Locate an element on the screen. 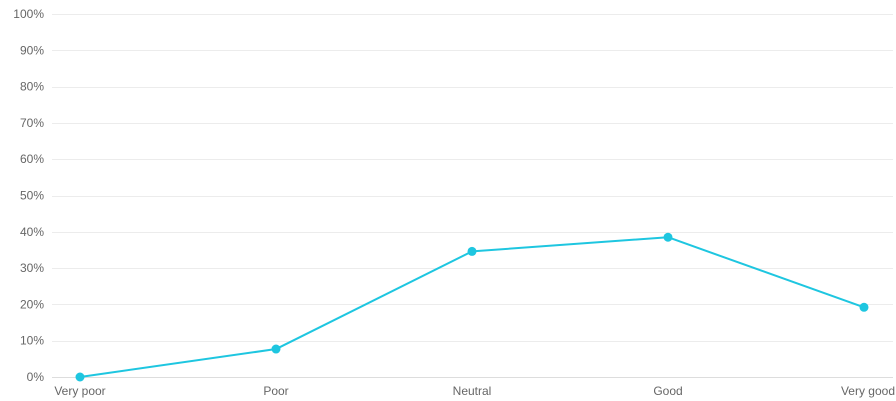 The width and height of the screenshot is (896, 401). y-tick-label: 30% is located at coordinates (32, 268).